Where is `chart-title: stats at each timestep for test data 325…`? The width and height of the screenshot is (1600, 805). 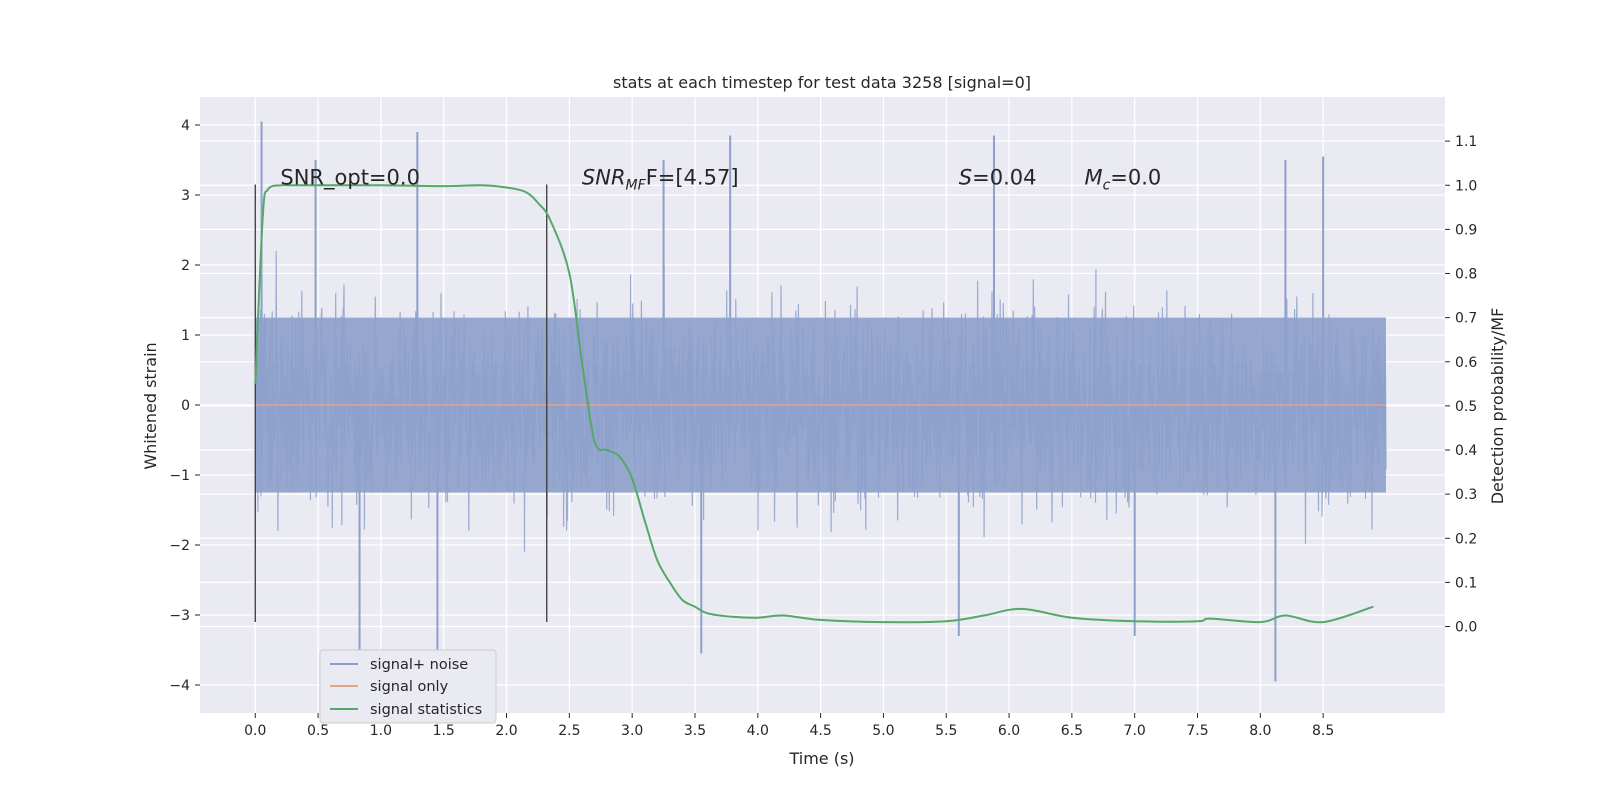 chart-title: stats at each timestep for test data 325… is located at coordinates (822, 82).